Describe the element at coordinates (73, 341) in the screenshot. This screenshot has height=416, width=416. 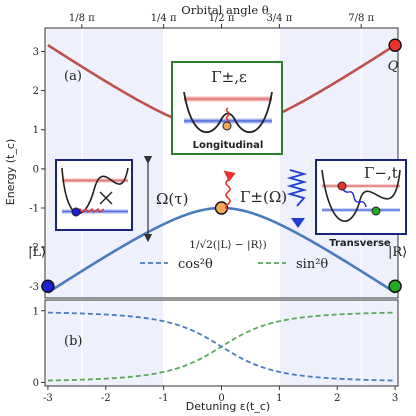
I see `panel-b-label: (b)` at that location.